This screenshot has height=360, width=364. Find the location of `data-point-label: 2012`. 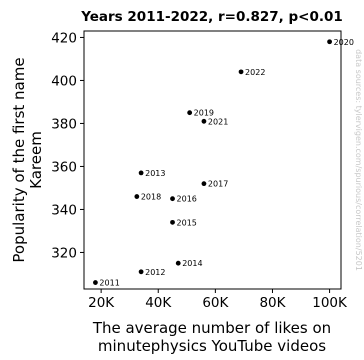

data-point-label: 2012 is located at coordinates (155, 272).